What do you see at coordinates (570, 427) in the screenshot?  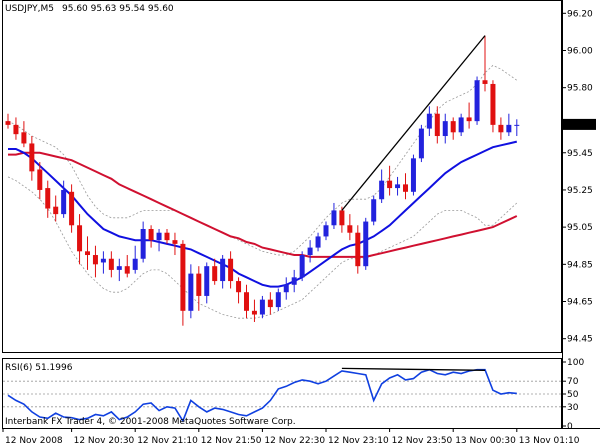 I see `rsi-tick-label: 0` at bounding box center [570, 427].